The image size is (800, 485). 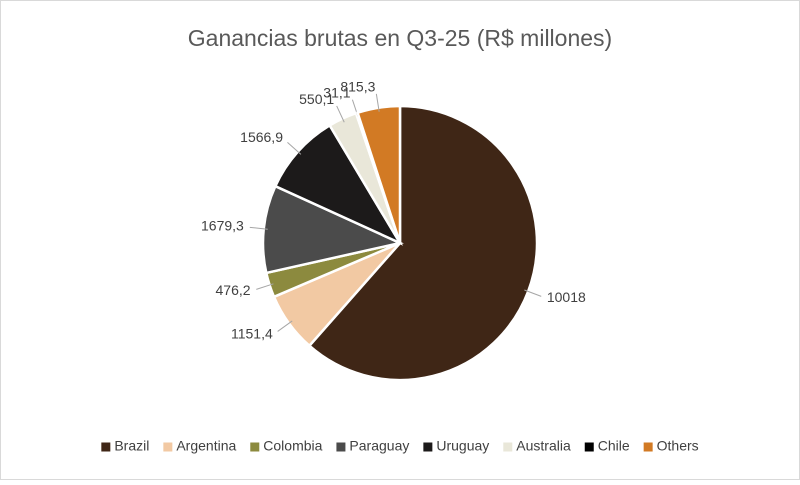 I want to click on legend-label: Australia, so click(x=543, y=446).